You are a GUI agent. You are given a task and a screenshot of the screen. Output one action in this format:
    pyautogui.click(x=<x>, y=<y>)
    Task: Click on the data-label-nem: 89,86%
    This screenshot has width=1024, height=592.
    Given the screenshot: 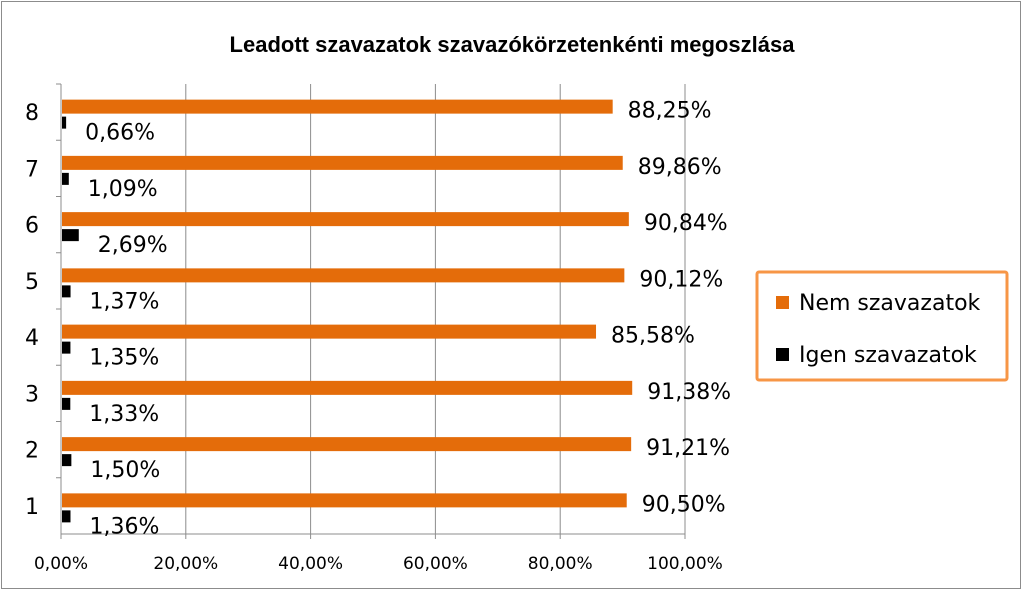 What is the action you would take?
    pyautogui.click(x=680, y=167)
    